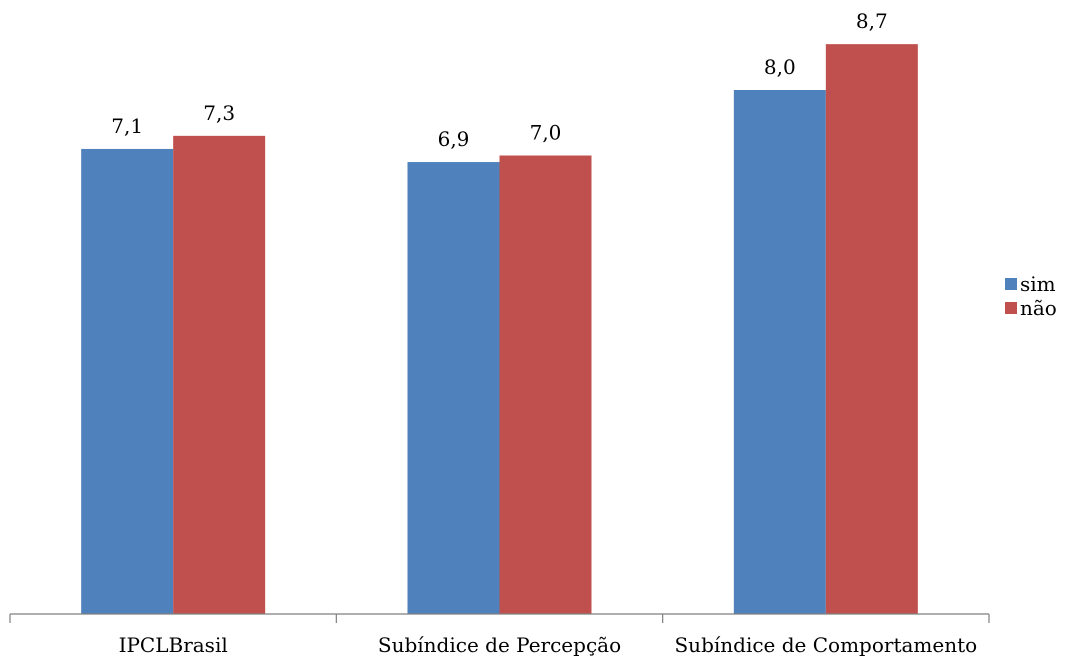 Image resolution: width=1076 pixels, height=659 pixels. What do you see at coordinates (499, 618) in the screenshot?
I see `x-ticks-layer` at bounding box center [499, 618].